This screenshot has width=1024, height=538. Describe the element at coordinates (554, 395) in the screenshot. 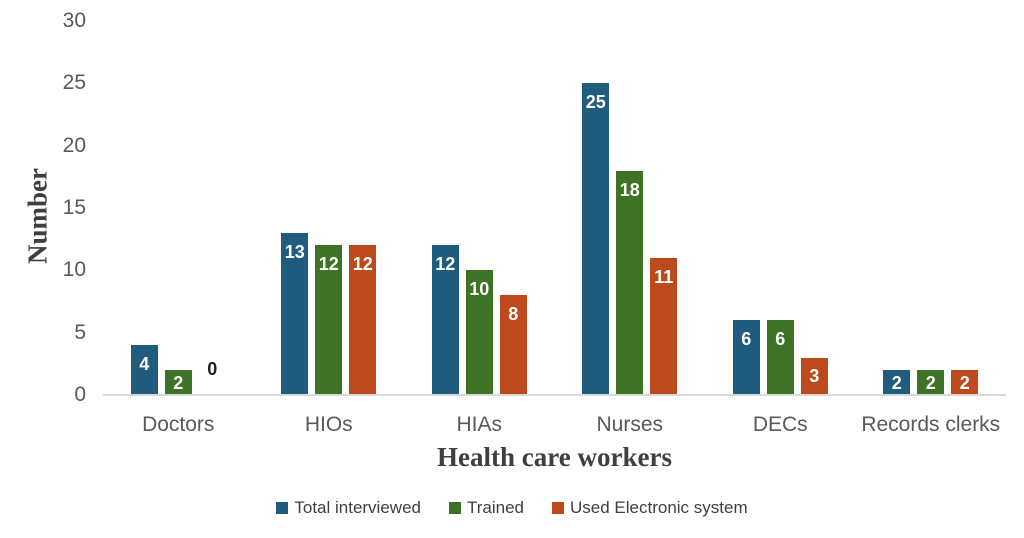

I see `x-axis-line` at that location.